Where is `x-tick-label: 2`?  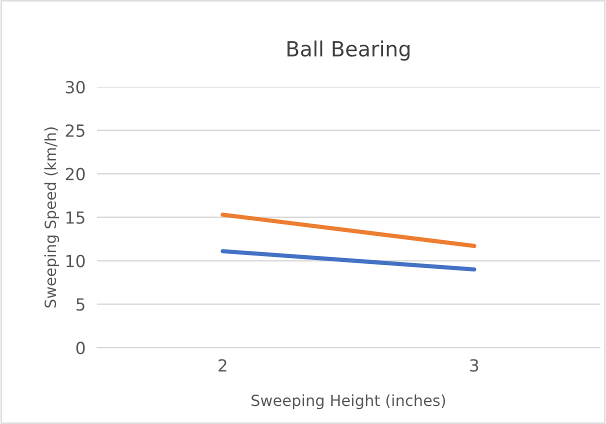 x-tick-label: 2 is located at coordinates (222, 365).